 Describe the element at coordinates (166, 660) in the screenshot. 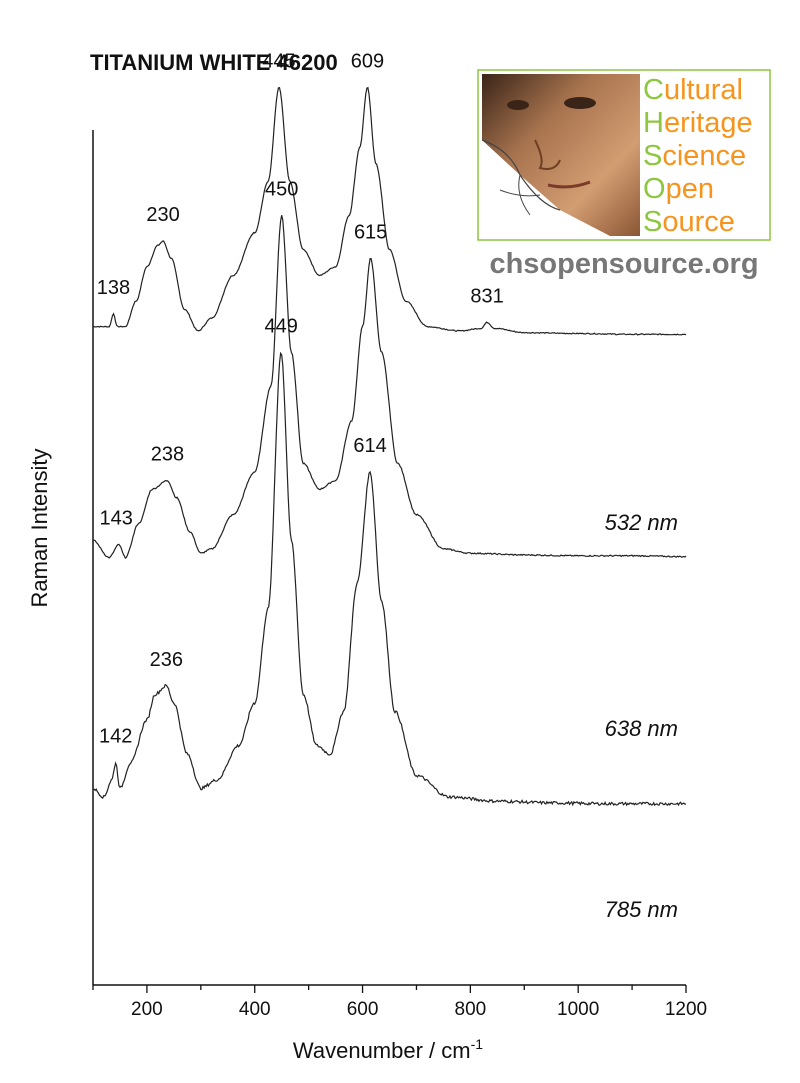

I see `peak-label: 236` at that location.